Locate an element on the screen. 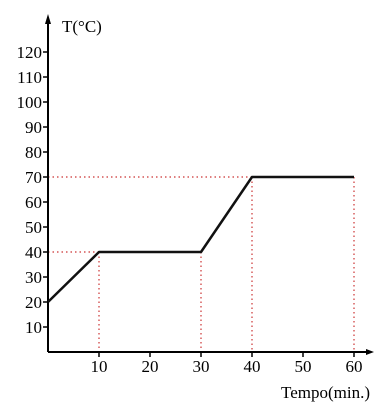 This screenshot has height=405, width=376. y-tick-label: 10 is located at coordinates (33, 327).